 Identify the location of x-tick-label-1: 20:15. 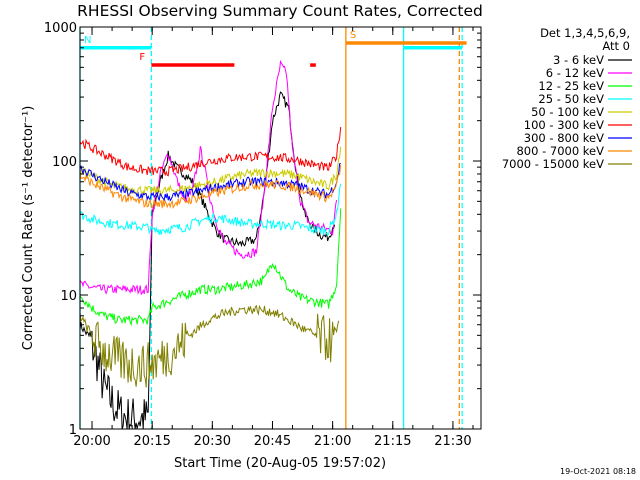
(151, 441).